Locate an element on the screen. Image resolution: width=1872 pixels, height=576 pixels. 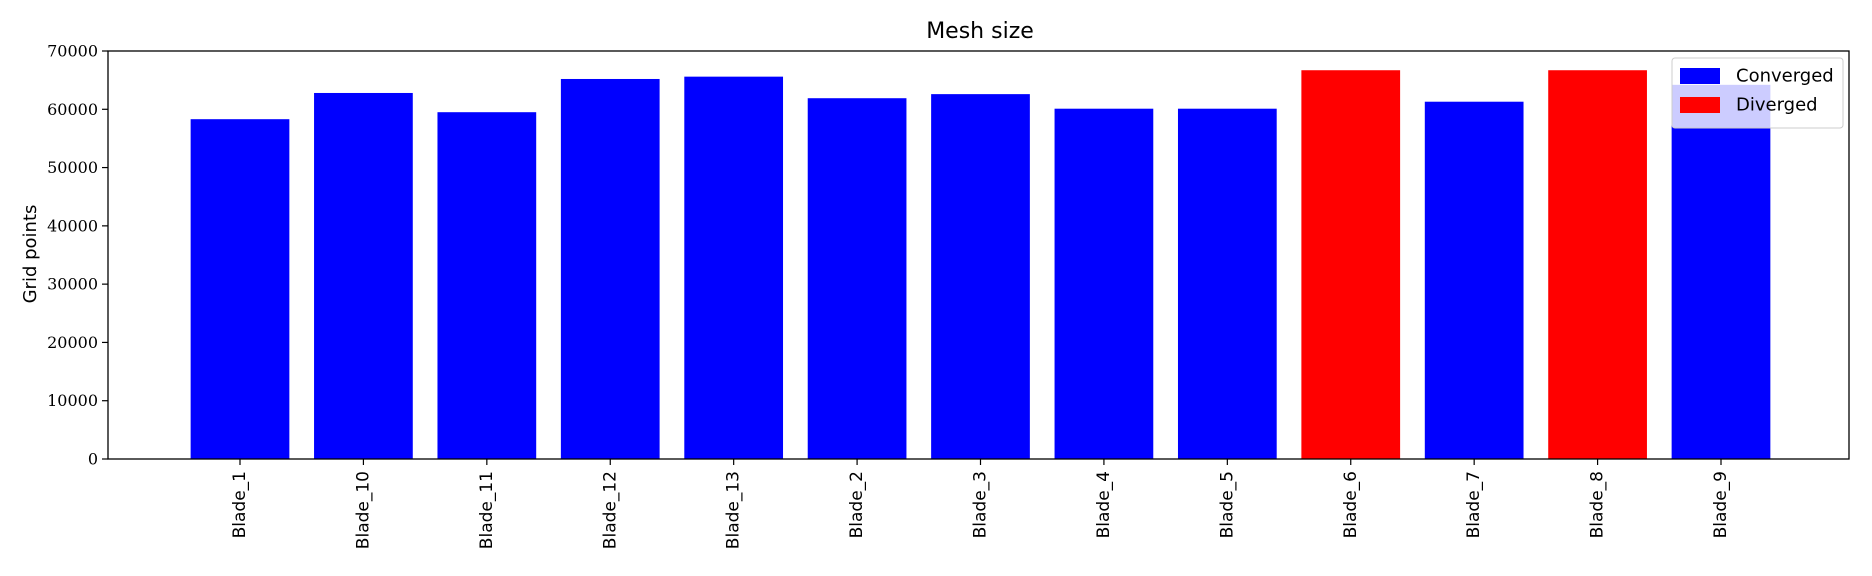
legend-label-converged: Converged is located at coordinates (1785, 76).